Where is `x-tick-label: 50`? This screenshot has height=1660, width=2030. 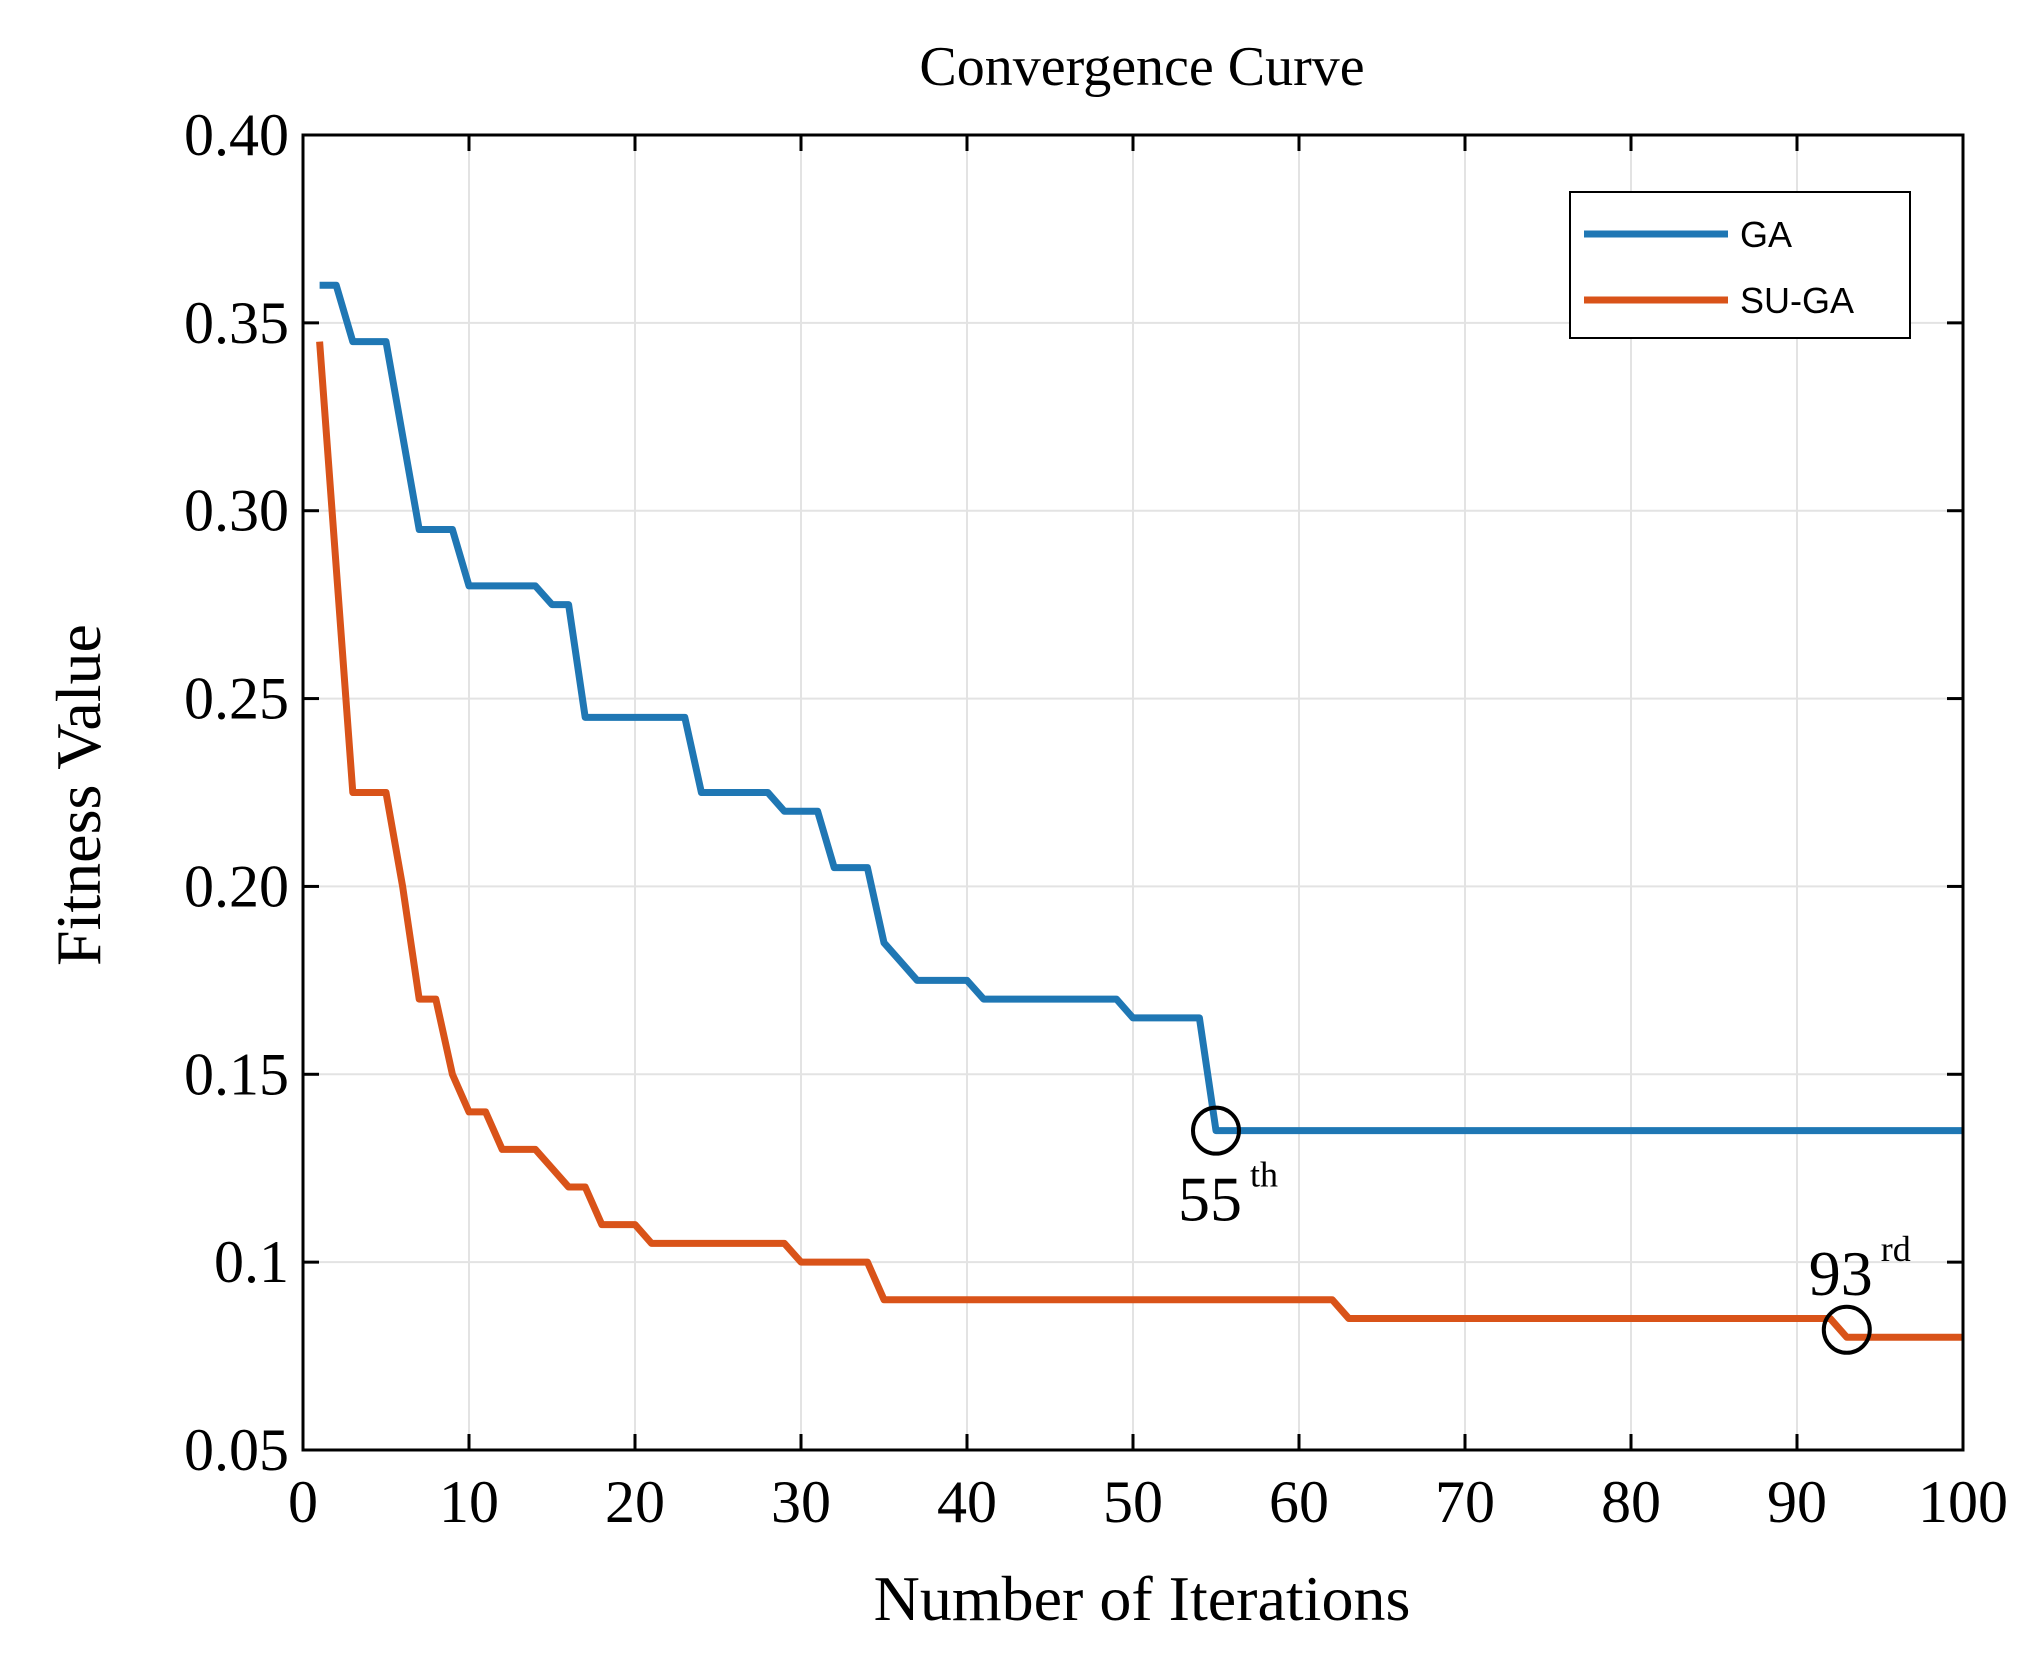 x-tick-label: 50 is located at coordinates (1133, 1502).